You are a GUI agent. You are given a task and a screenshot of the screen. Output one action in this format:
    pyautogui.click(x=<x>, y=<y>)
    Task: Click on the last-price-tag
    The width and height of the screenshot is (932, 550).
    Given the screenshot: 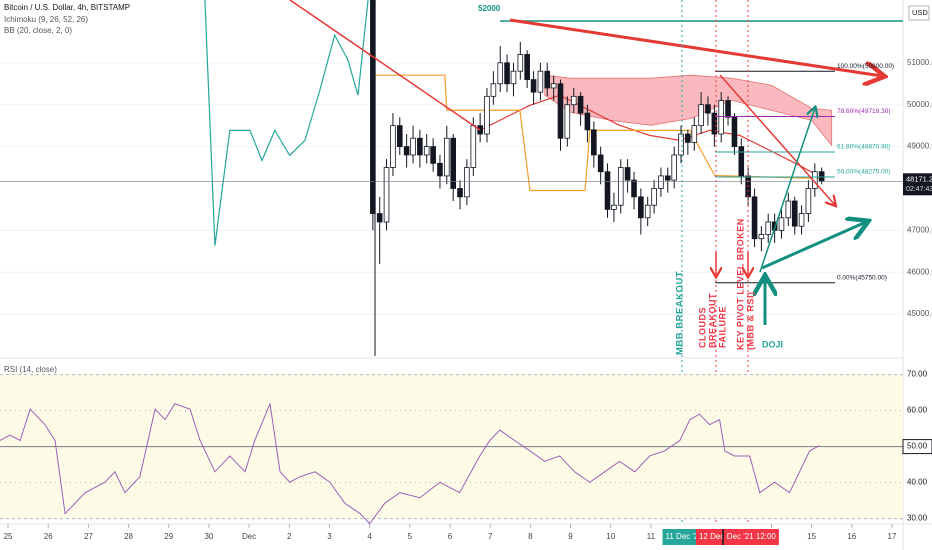 What is the action you would take?
    pyautogui.click(x=917, y=184)
    